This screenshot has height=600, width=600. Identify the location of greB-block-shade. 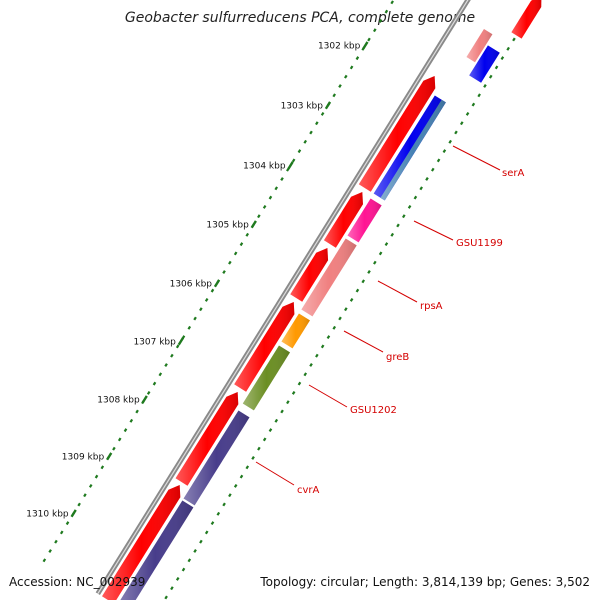
(295, 331).